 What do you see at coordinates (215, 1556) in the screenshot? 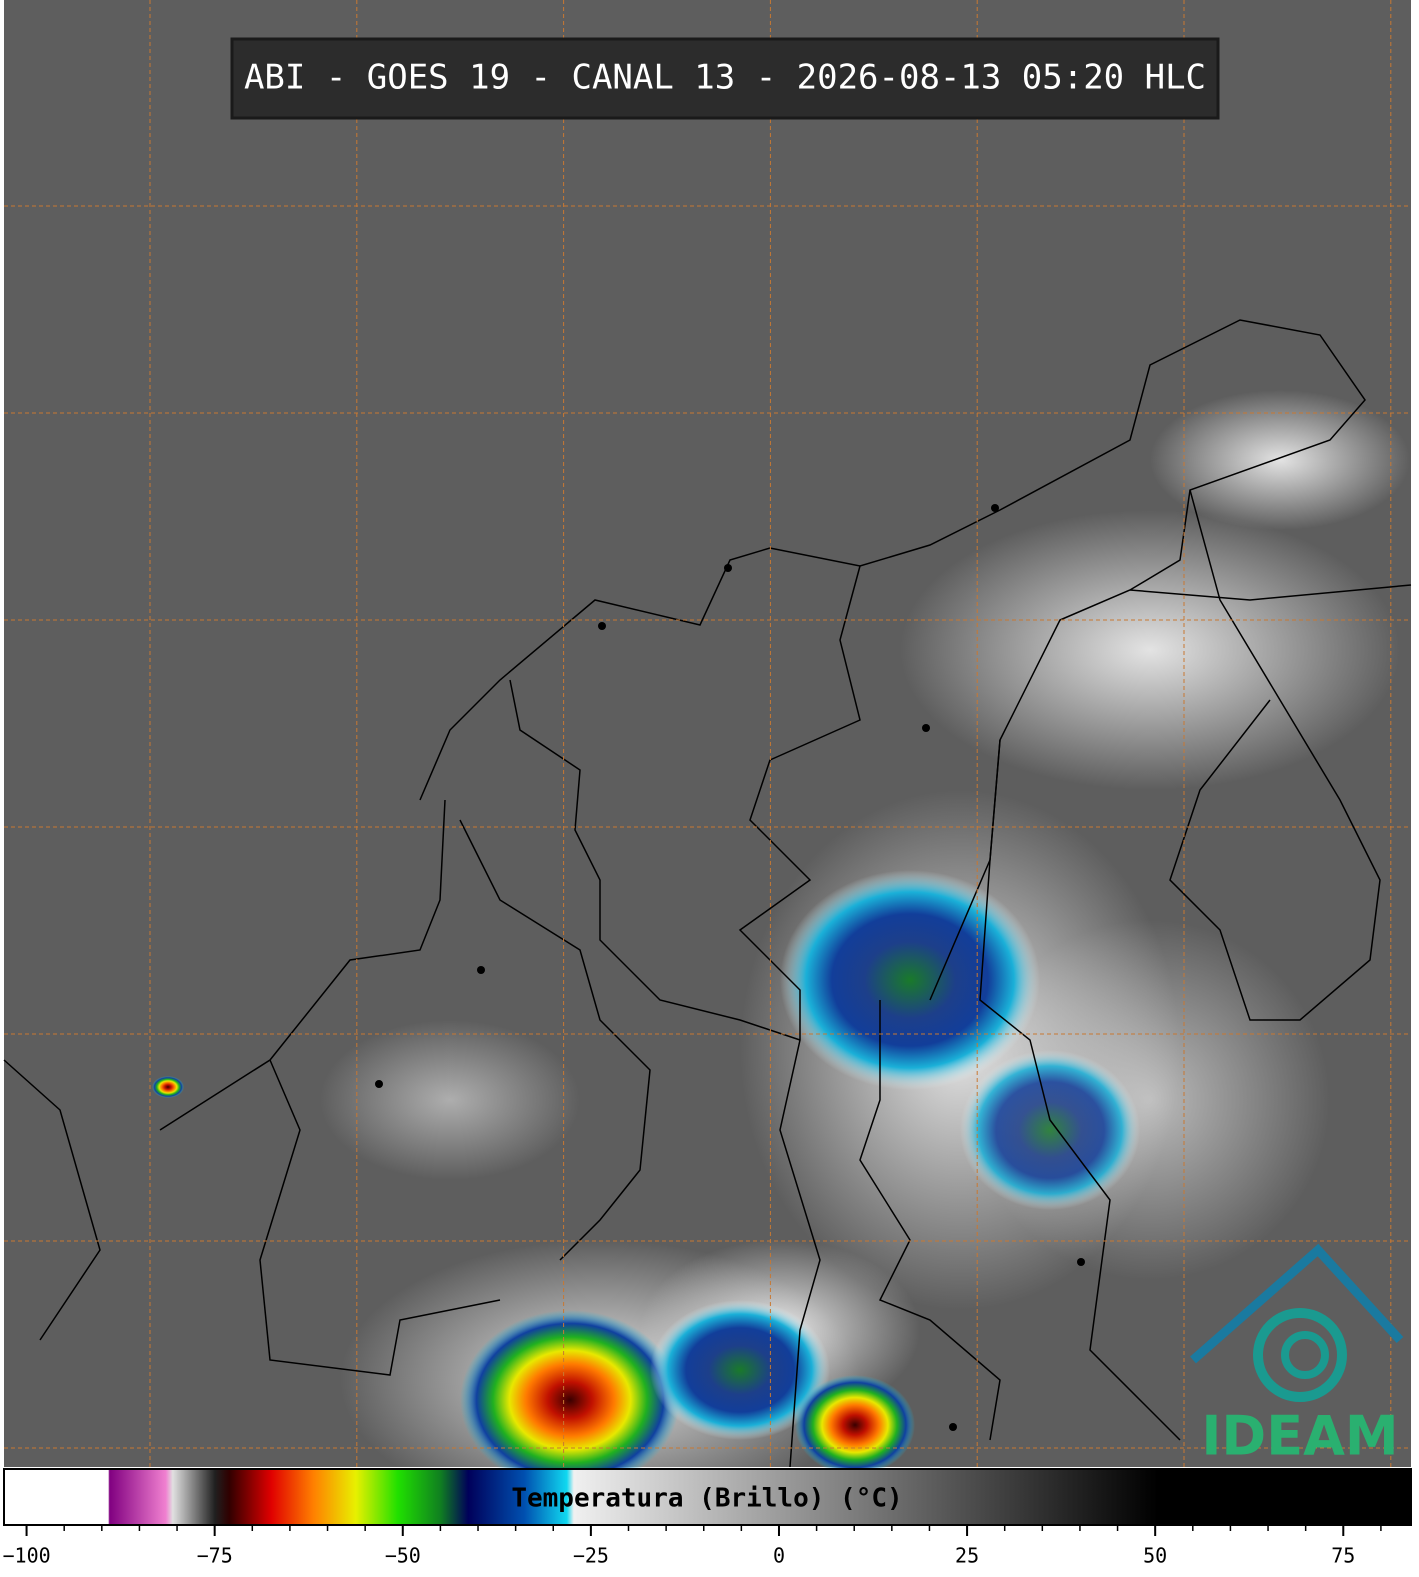
I see `tick-label: −75` at bounding box center [215, 1556].